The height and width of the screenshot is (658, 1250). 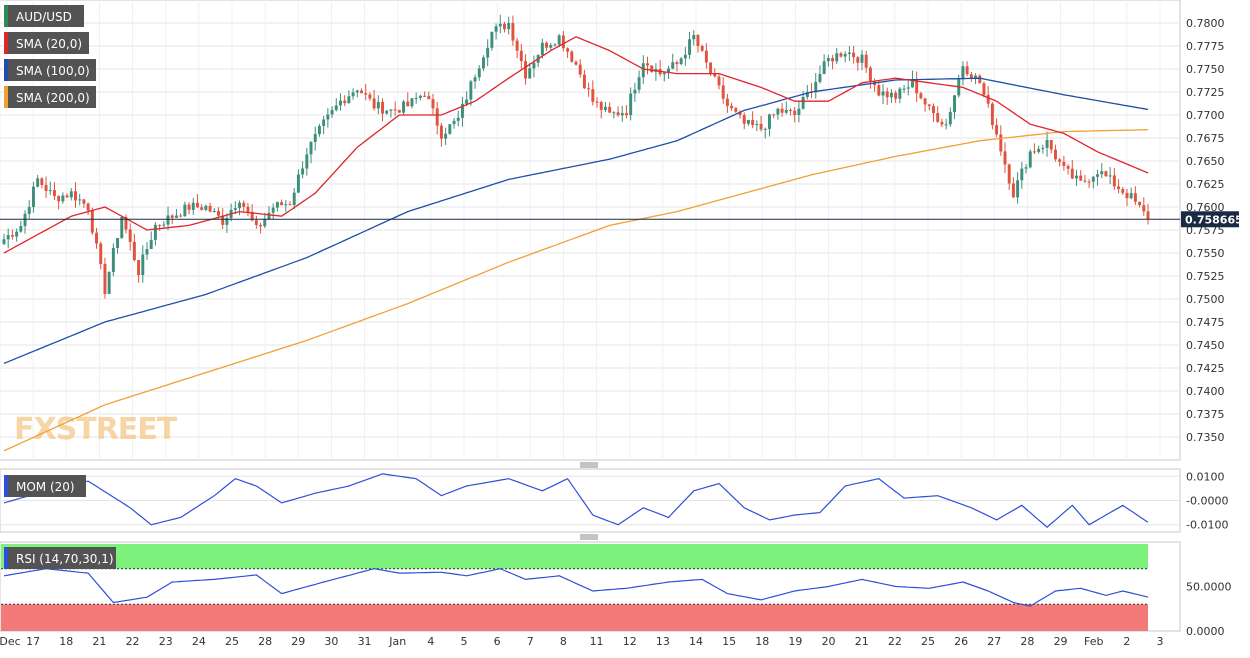 What do you see at coordinates (50, 97) in the screenshot?
I see `legend-sma200: SMA (200,0)` at bounding box center [50, 97].